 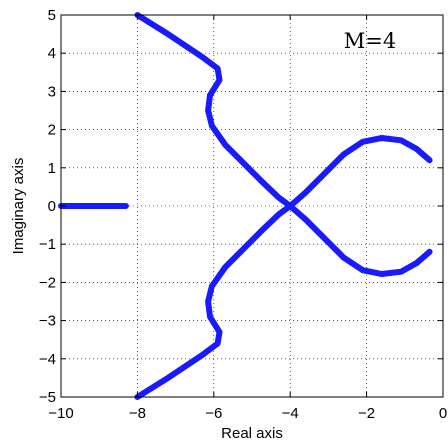 What do you see at coordinates (52, 53) in the screenshot?
I see `y-tick-label: 4` at bounding box center [52, 53].